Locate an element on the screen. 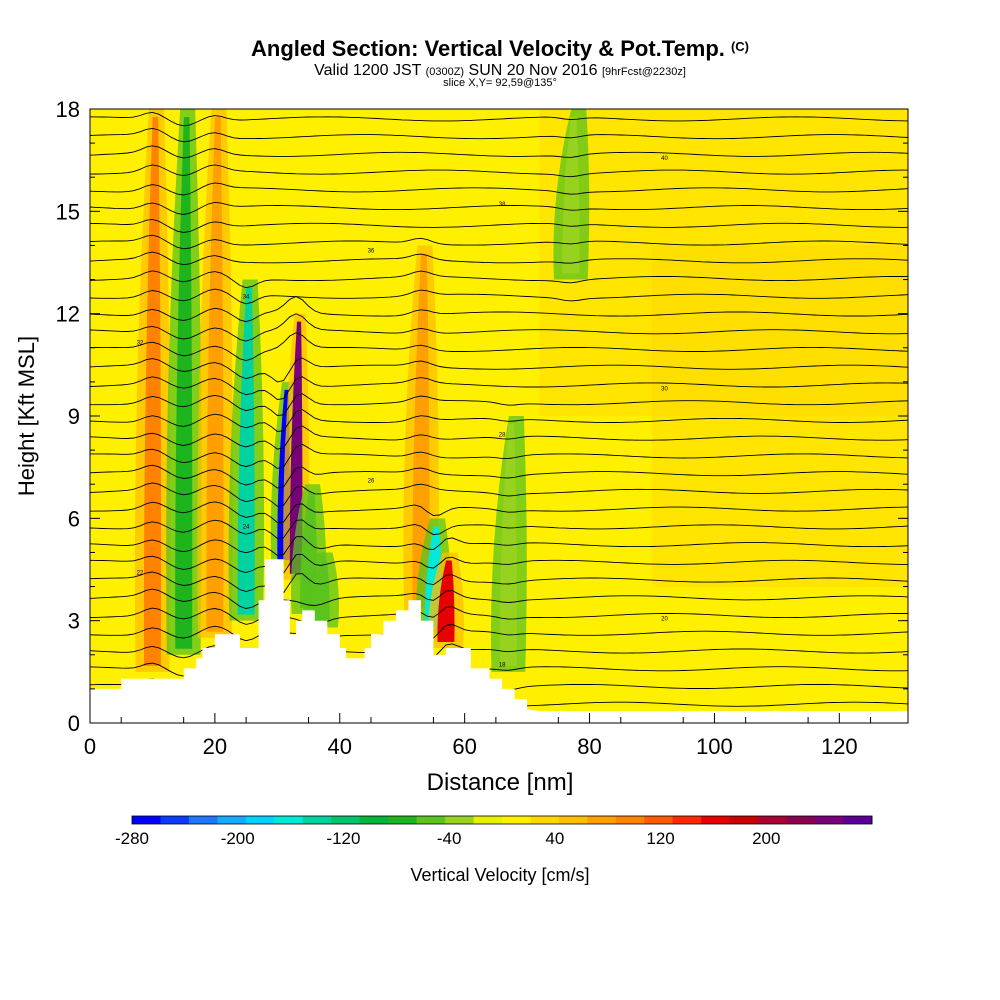 The height and width of the screenshot is (1000, 1000). valid-time: Valid 1200 JST is located at coordinates (368, 70).